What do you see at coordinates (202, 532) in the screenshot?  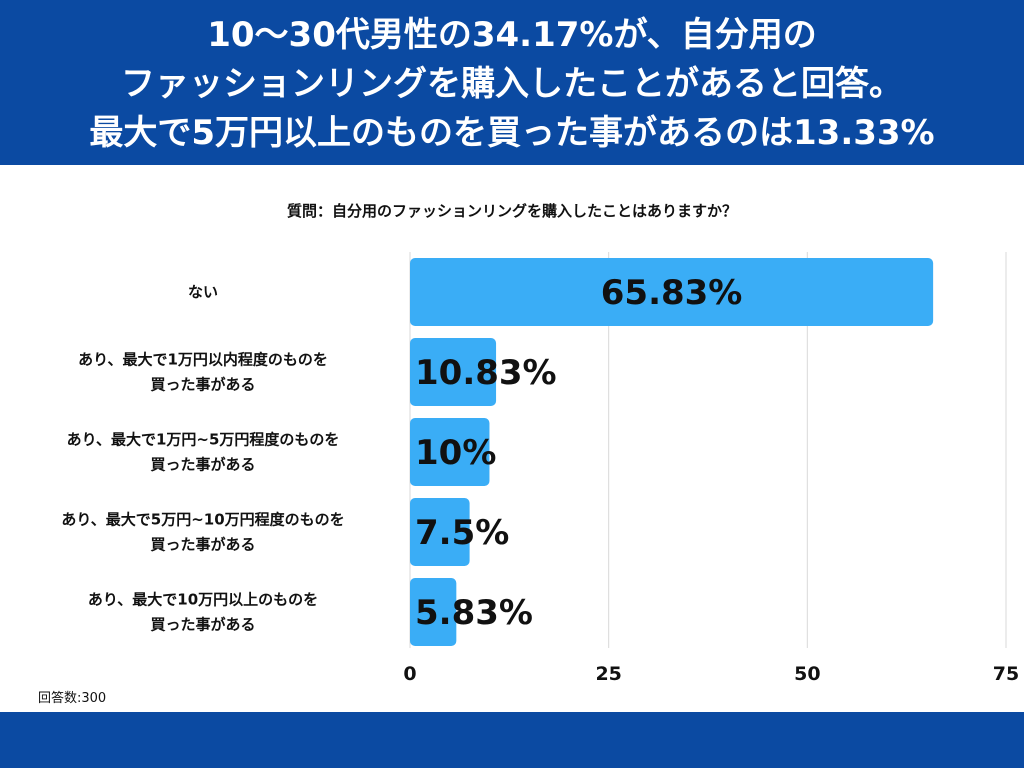 I see `category-label-3: あり、最大で5万円~10万円程度のものを買った事がある` at bounding box center [202, 532].